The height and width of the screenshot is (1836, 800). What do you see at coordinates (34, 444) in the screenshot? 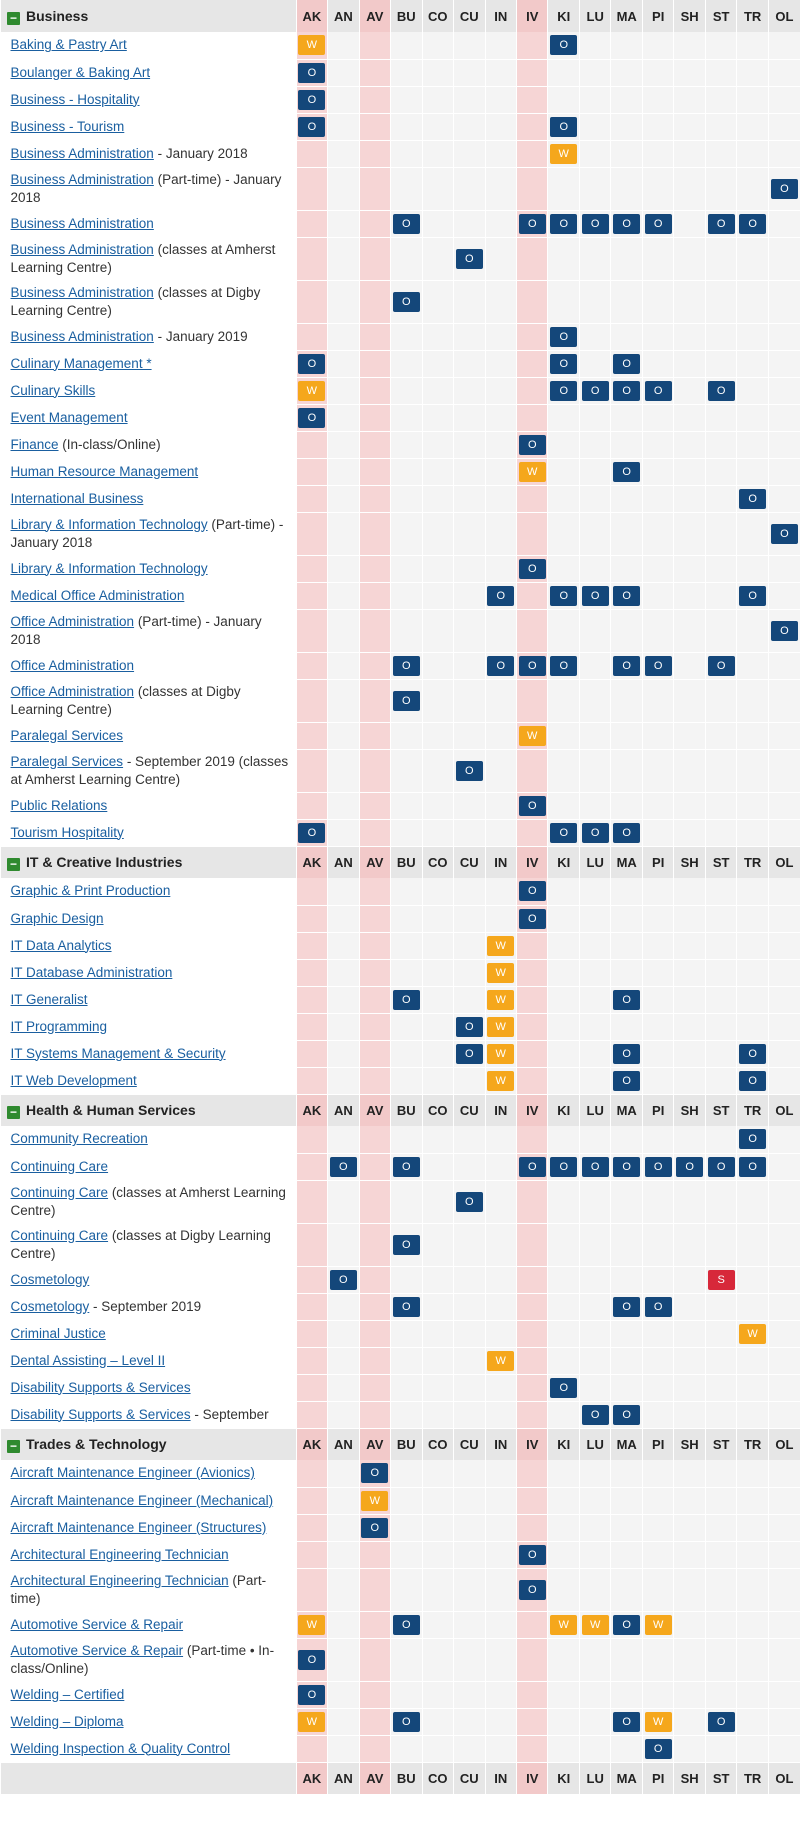
I see `program-link: Finance` at bounding box center [34, 444].